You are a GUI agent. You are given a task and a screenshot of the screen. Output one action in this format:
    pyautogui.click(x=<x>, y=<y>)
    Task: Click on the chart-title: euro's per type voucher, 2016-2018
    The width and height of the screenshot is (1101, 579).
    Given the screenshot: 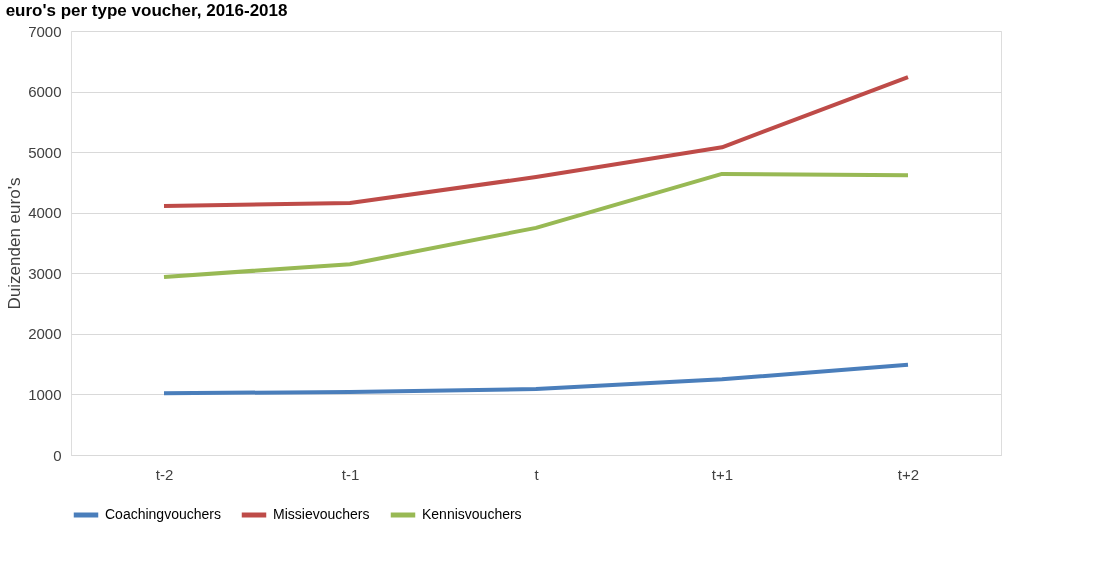 What is the action you would take?
    pyautogui.click(x=146, y=10)
    